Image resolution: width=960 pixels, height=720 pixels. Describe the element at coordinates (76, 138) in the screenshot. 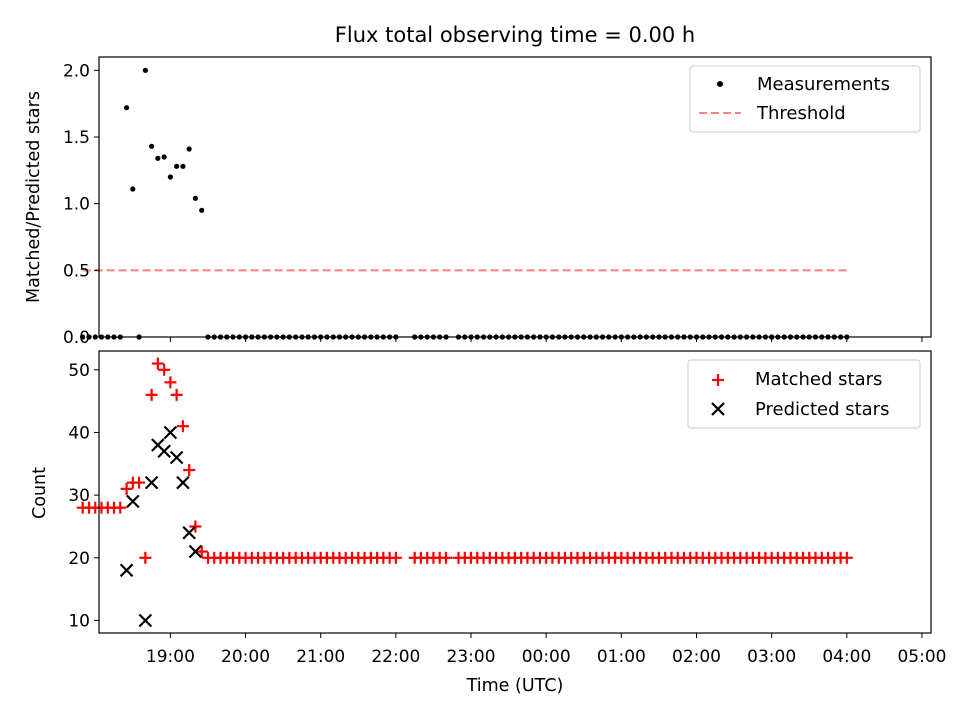

I see `top-y-tick-label: 1.5` at that location.